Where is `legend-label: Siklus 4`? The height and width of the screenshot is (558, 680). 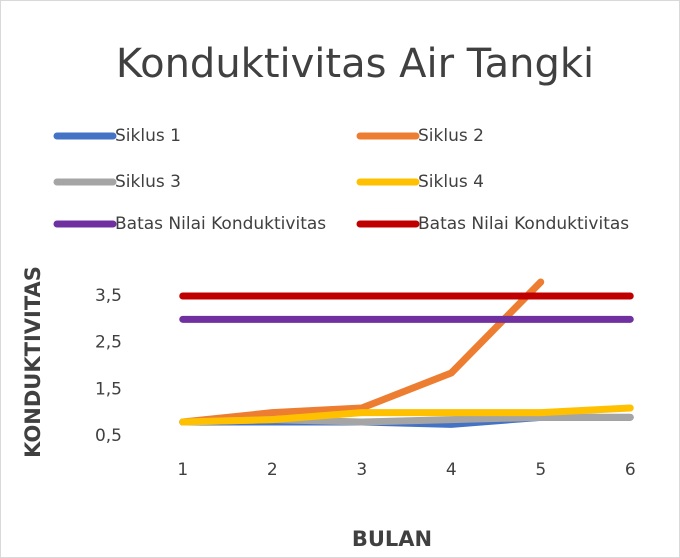
legend-label: Siklus 4 is located at coordinates (451, 182).